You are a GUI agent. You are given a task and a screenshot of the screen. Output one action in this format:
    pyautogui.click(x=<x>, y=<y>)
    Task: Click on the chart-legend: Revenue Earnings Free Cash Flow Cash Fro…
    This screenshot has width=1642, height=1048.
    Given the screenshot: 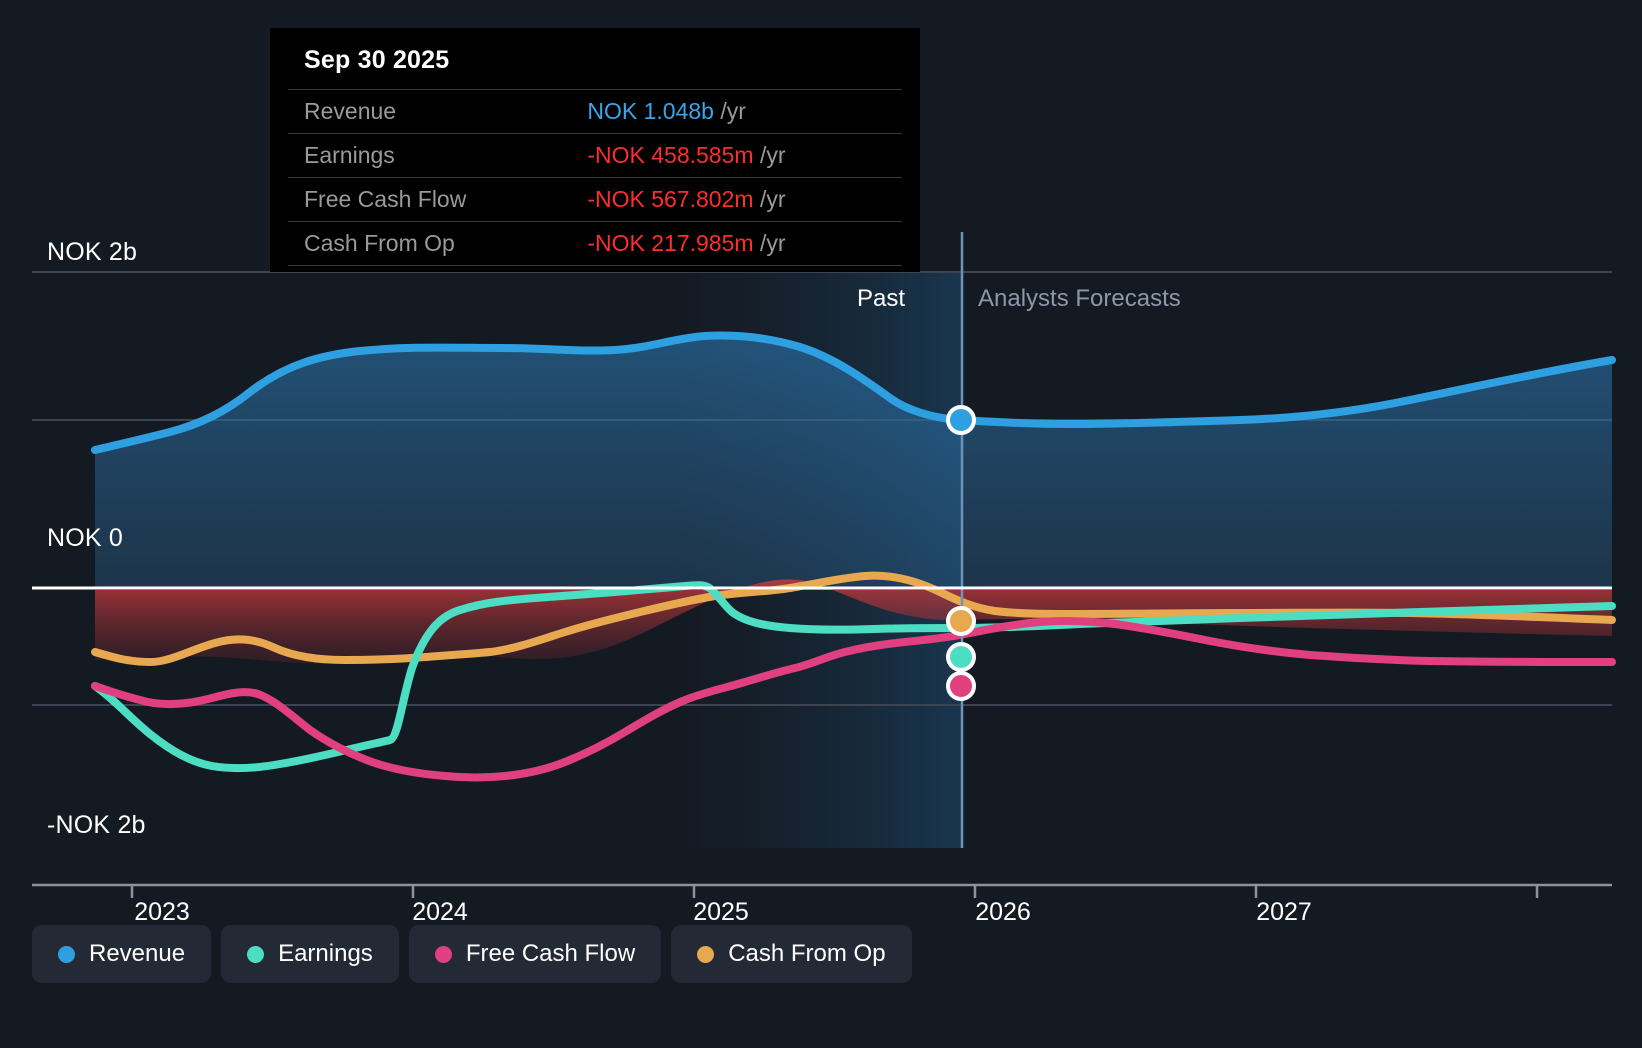 What is the action you would take?
    pyautogui.click(x=472, y=954)
    